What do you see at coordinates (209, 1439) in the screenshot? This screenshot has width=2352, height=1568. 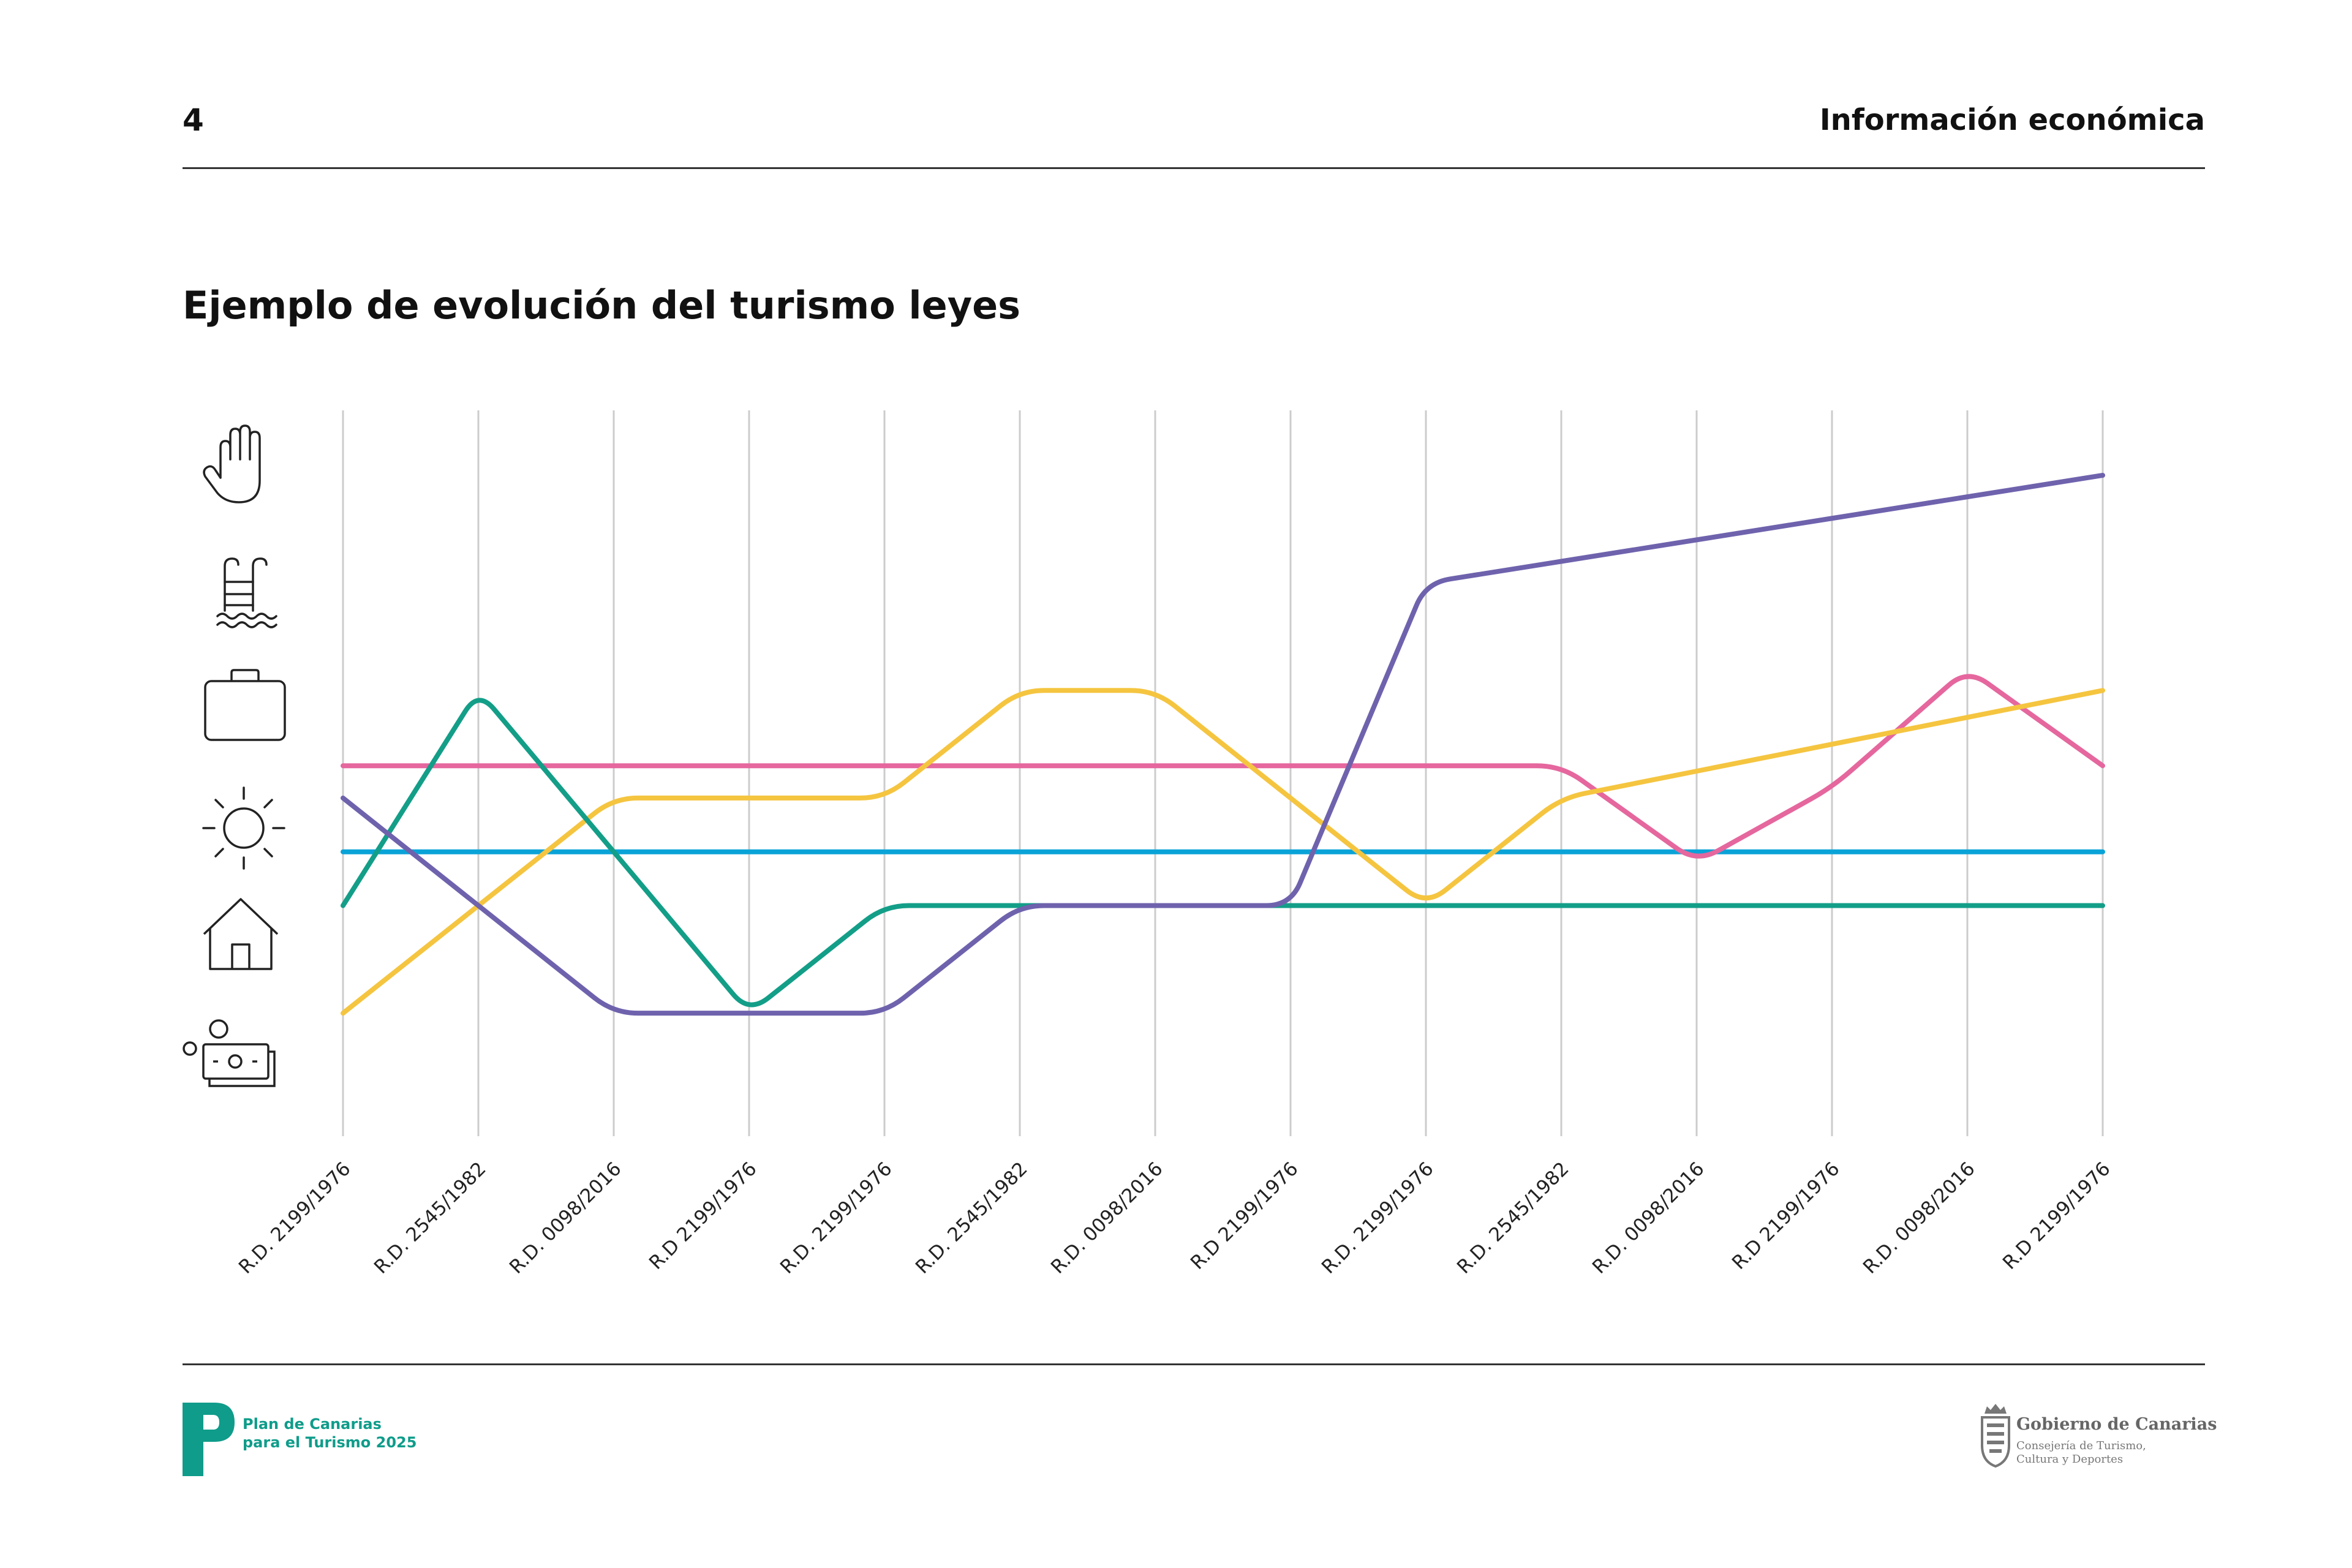 I see `plan-logo-mark-icon` at bounding box center [209, 1439].